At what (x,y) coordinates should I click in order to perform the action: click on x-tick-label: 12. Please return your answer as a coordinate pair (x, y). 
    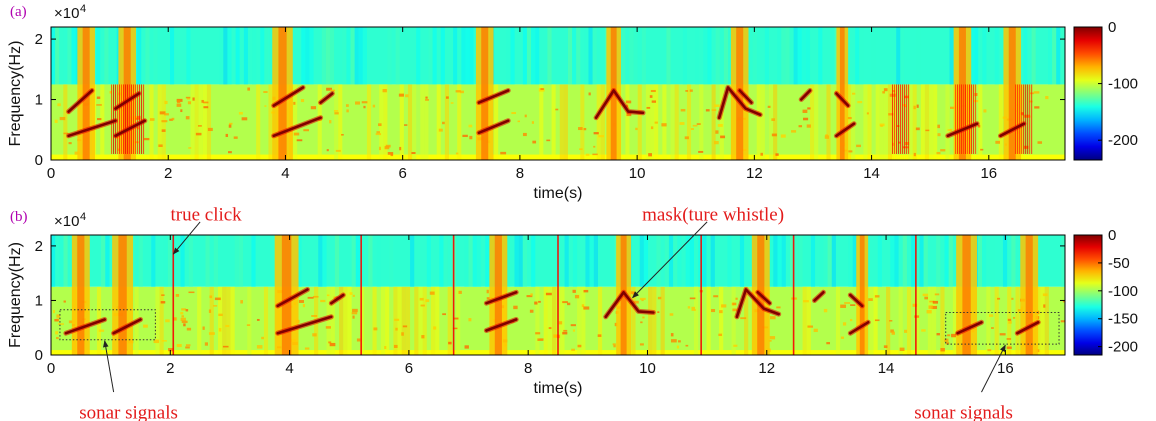
    Looking at the image, I should click on (766, 368).